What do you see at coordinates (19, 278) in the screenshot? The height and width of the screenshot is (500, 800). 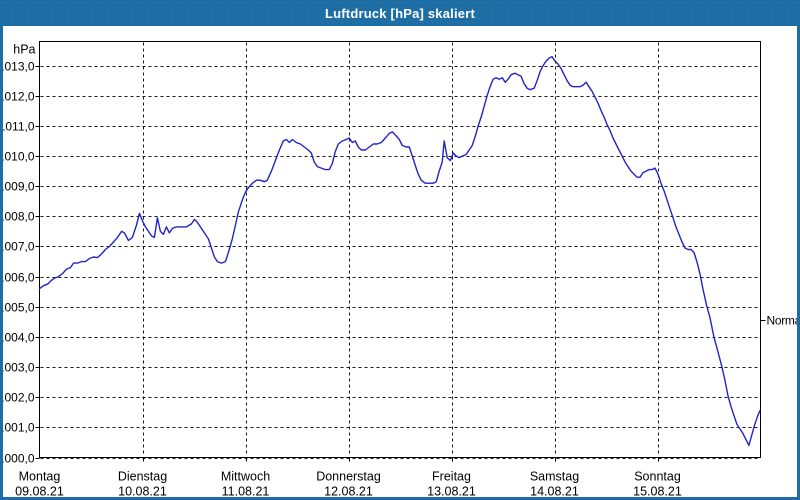 I see `y-tick-label: 1006,0` at bounding box center [19, 278].